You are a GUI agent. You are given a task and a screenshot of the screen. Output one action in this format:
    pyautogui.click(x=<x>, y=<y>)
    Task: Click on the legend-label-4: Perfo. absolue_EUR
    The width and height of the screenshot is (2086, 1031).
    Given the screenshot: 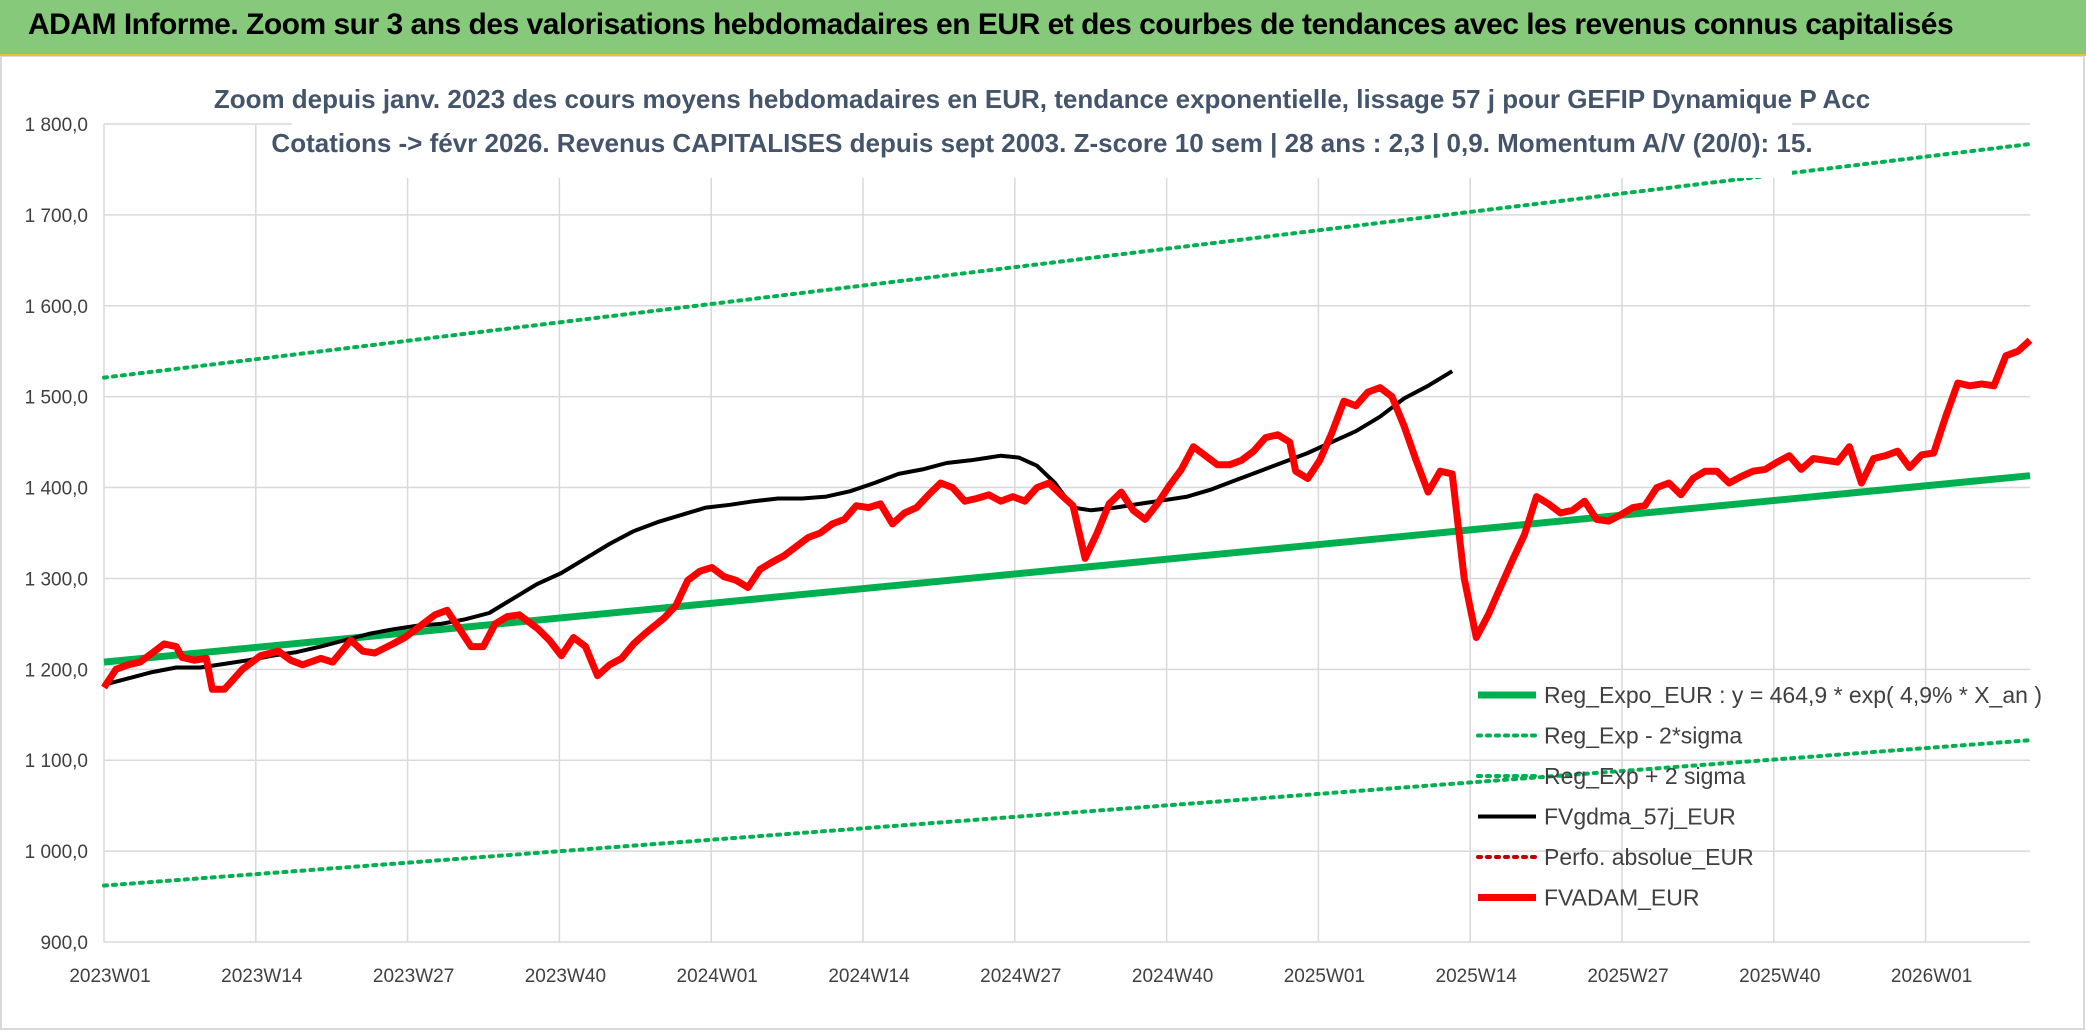 What is the action you would take?
    pyautogui.click(x=1649, y=857)
    